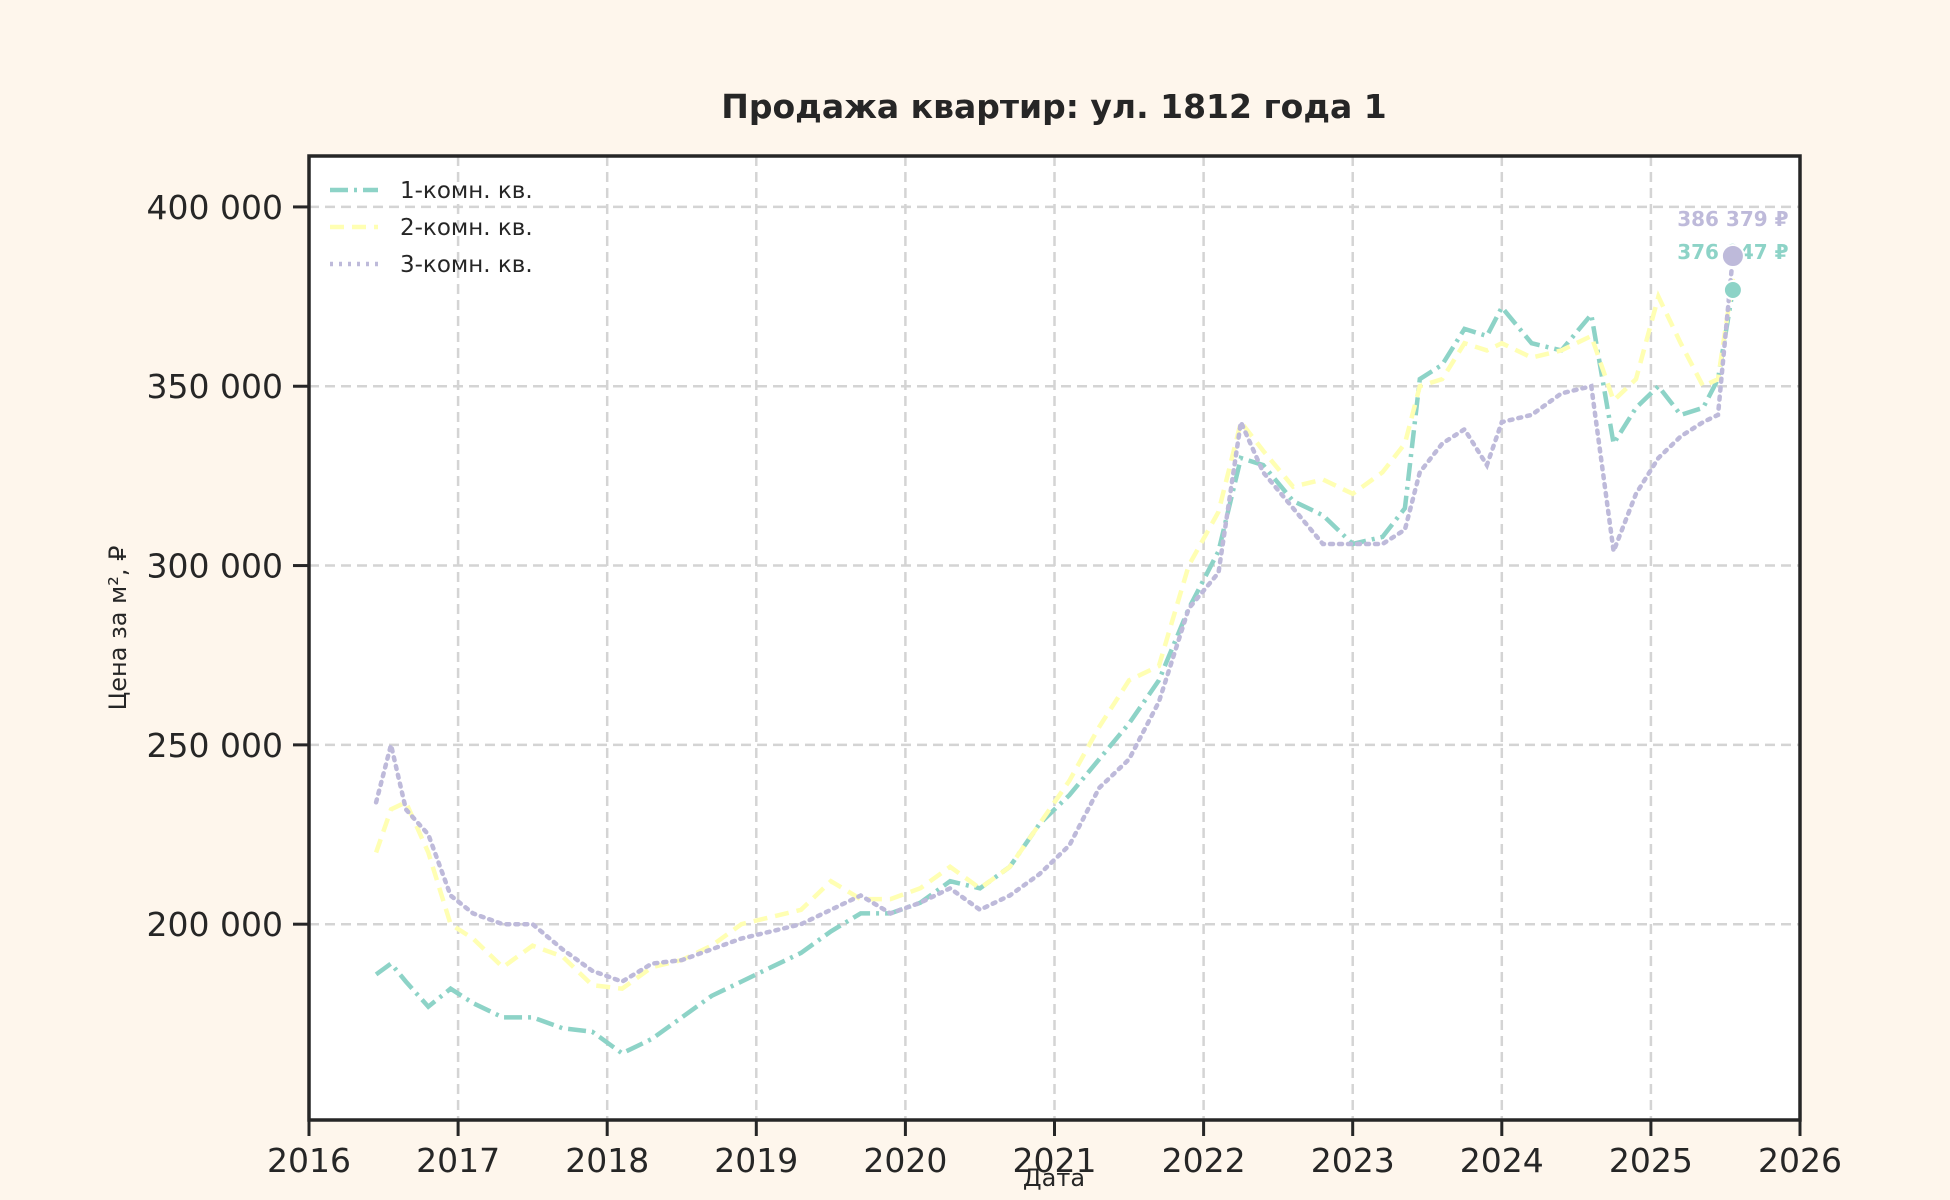 Image resolution: width=1950 pixels, height=1200 pixels. What do you see at coordinates (466, 191) in the screenshot?
I see `legend-label-1: 1-комн. кв.` at bounding box center [466, 191].